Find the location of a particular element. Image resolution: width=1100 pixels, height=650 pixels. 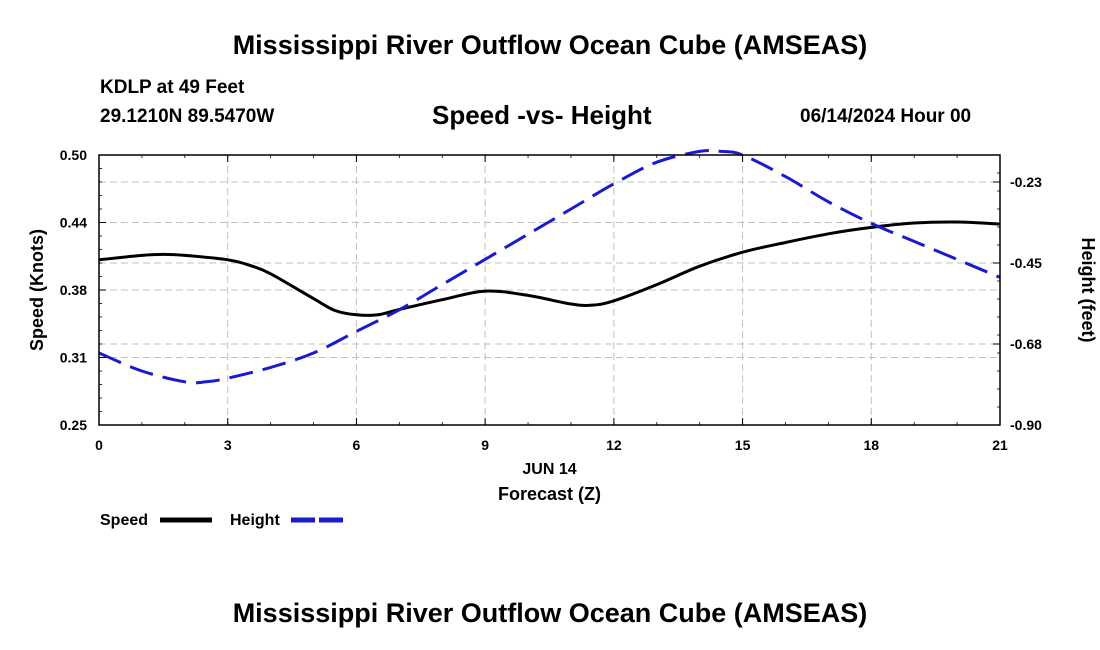

chart-subtitle: Speed -vs- Height is located at coordinates (542, 115).